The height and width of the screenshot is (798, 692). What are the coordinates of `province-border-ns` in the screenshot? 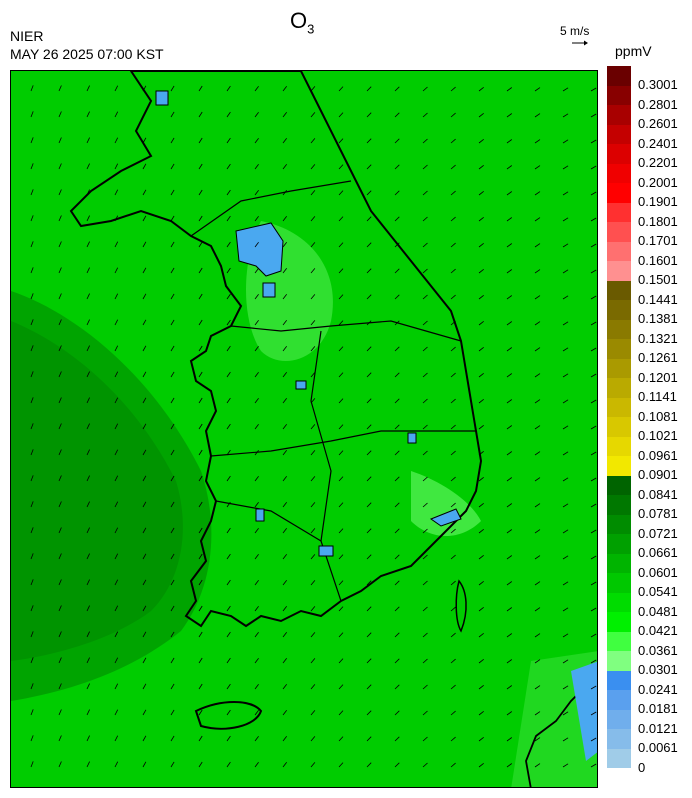 It's located at (326, 466).